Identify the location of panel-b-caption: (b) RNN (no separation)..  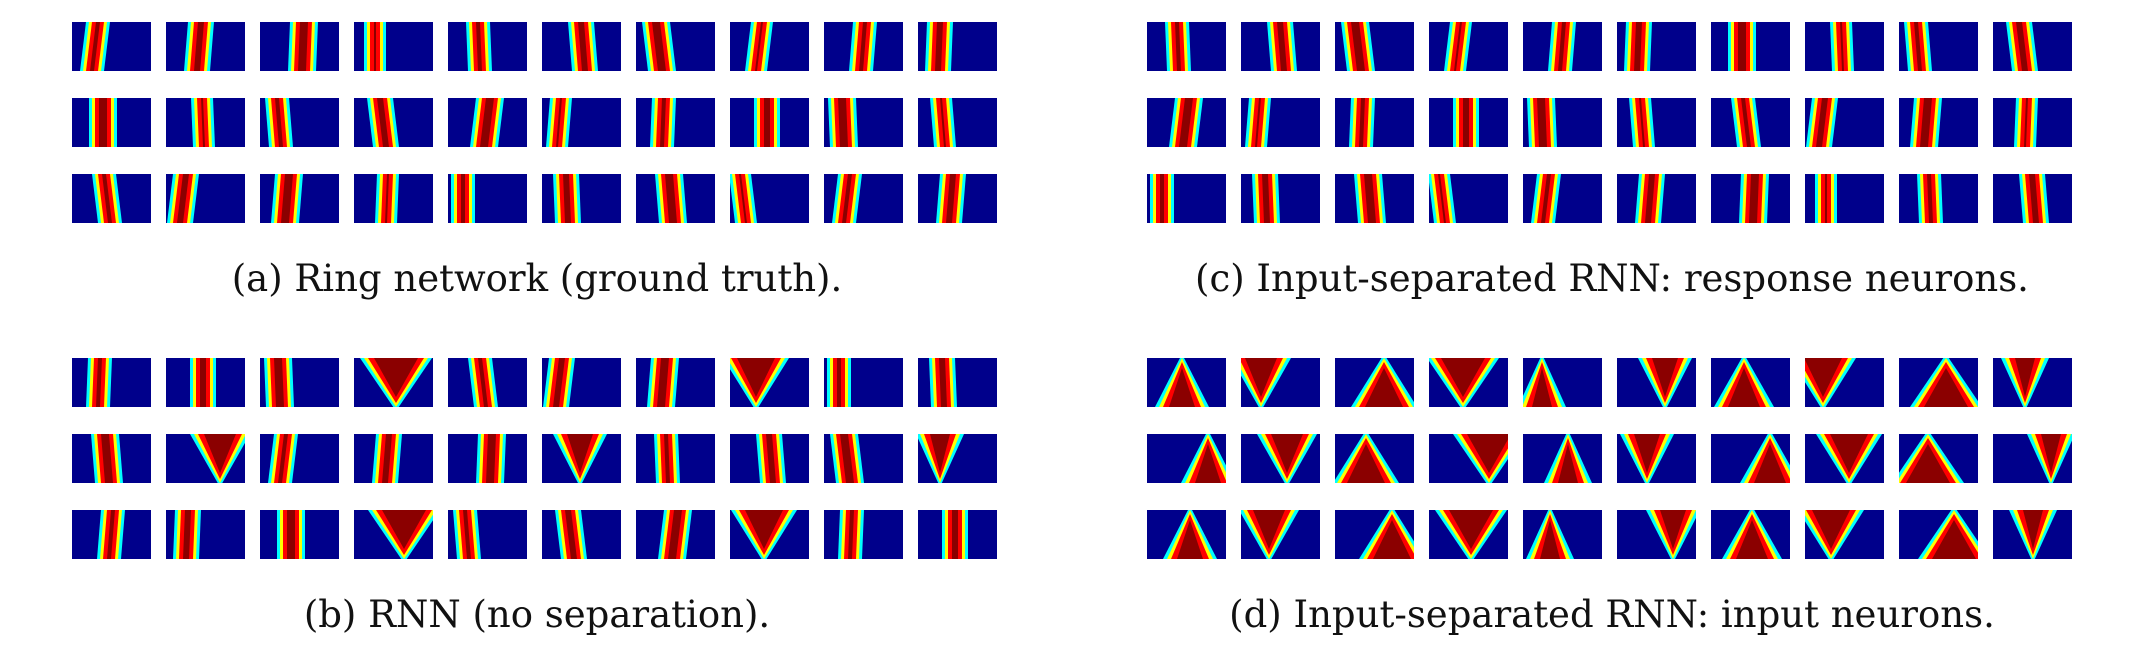
(537, 614).